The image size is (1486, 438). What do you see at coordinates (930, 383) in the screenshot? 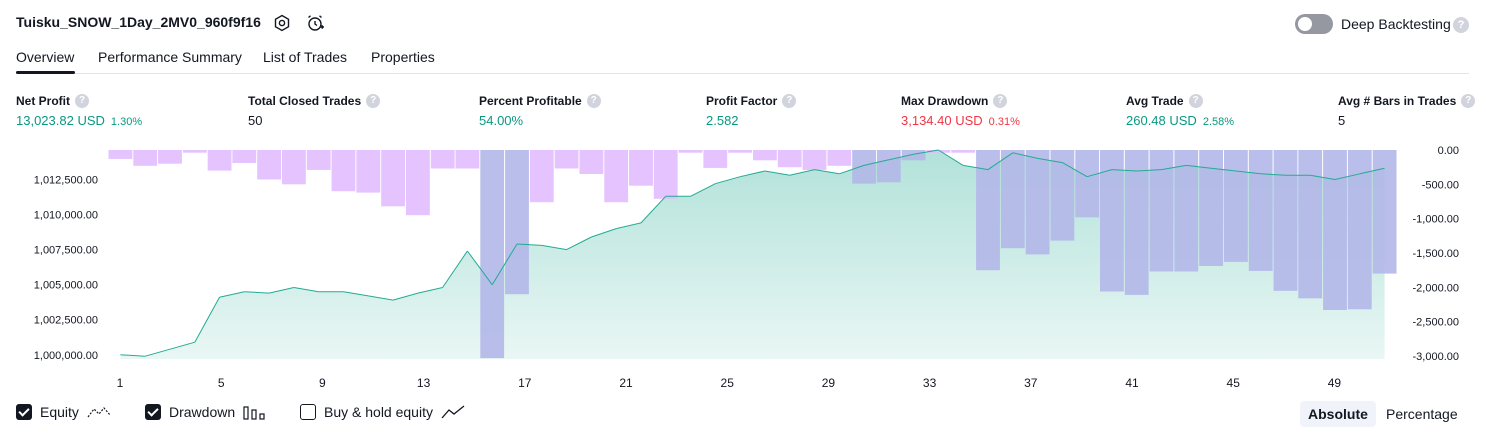
I see `x-axis-tick-label: 33` at bounding box center [930, 383].